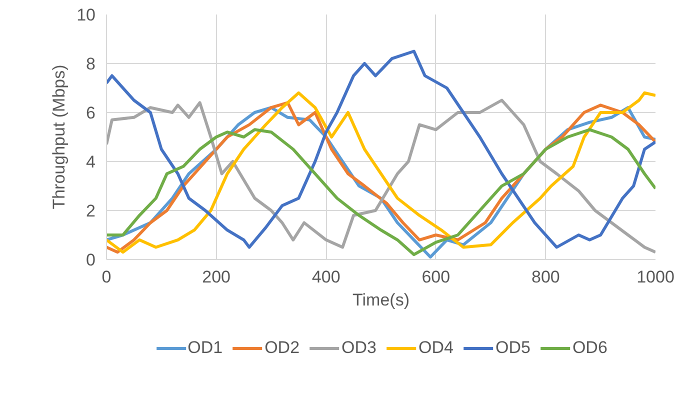  I want to click on y-tick-label: 10, so click(86, 15).